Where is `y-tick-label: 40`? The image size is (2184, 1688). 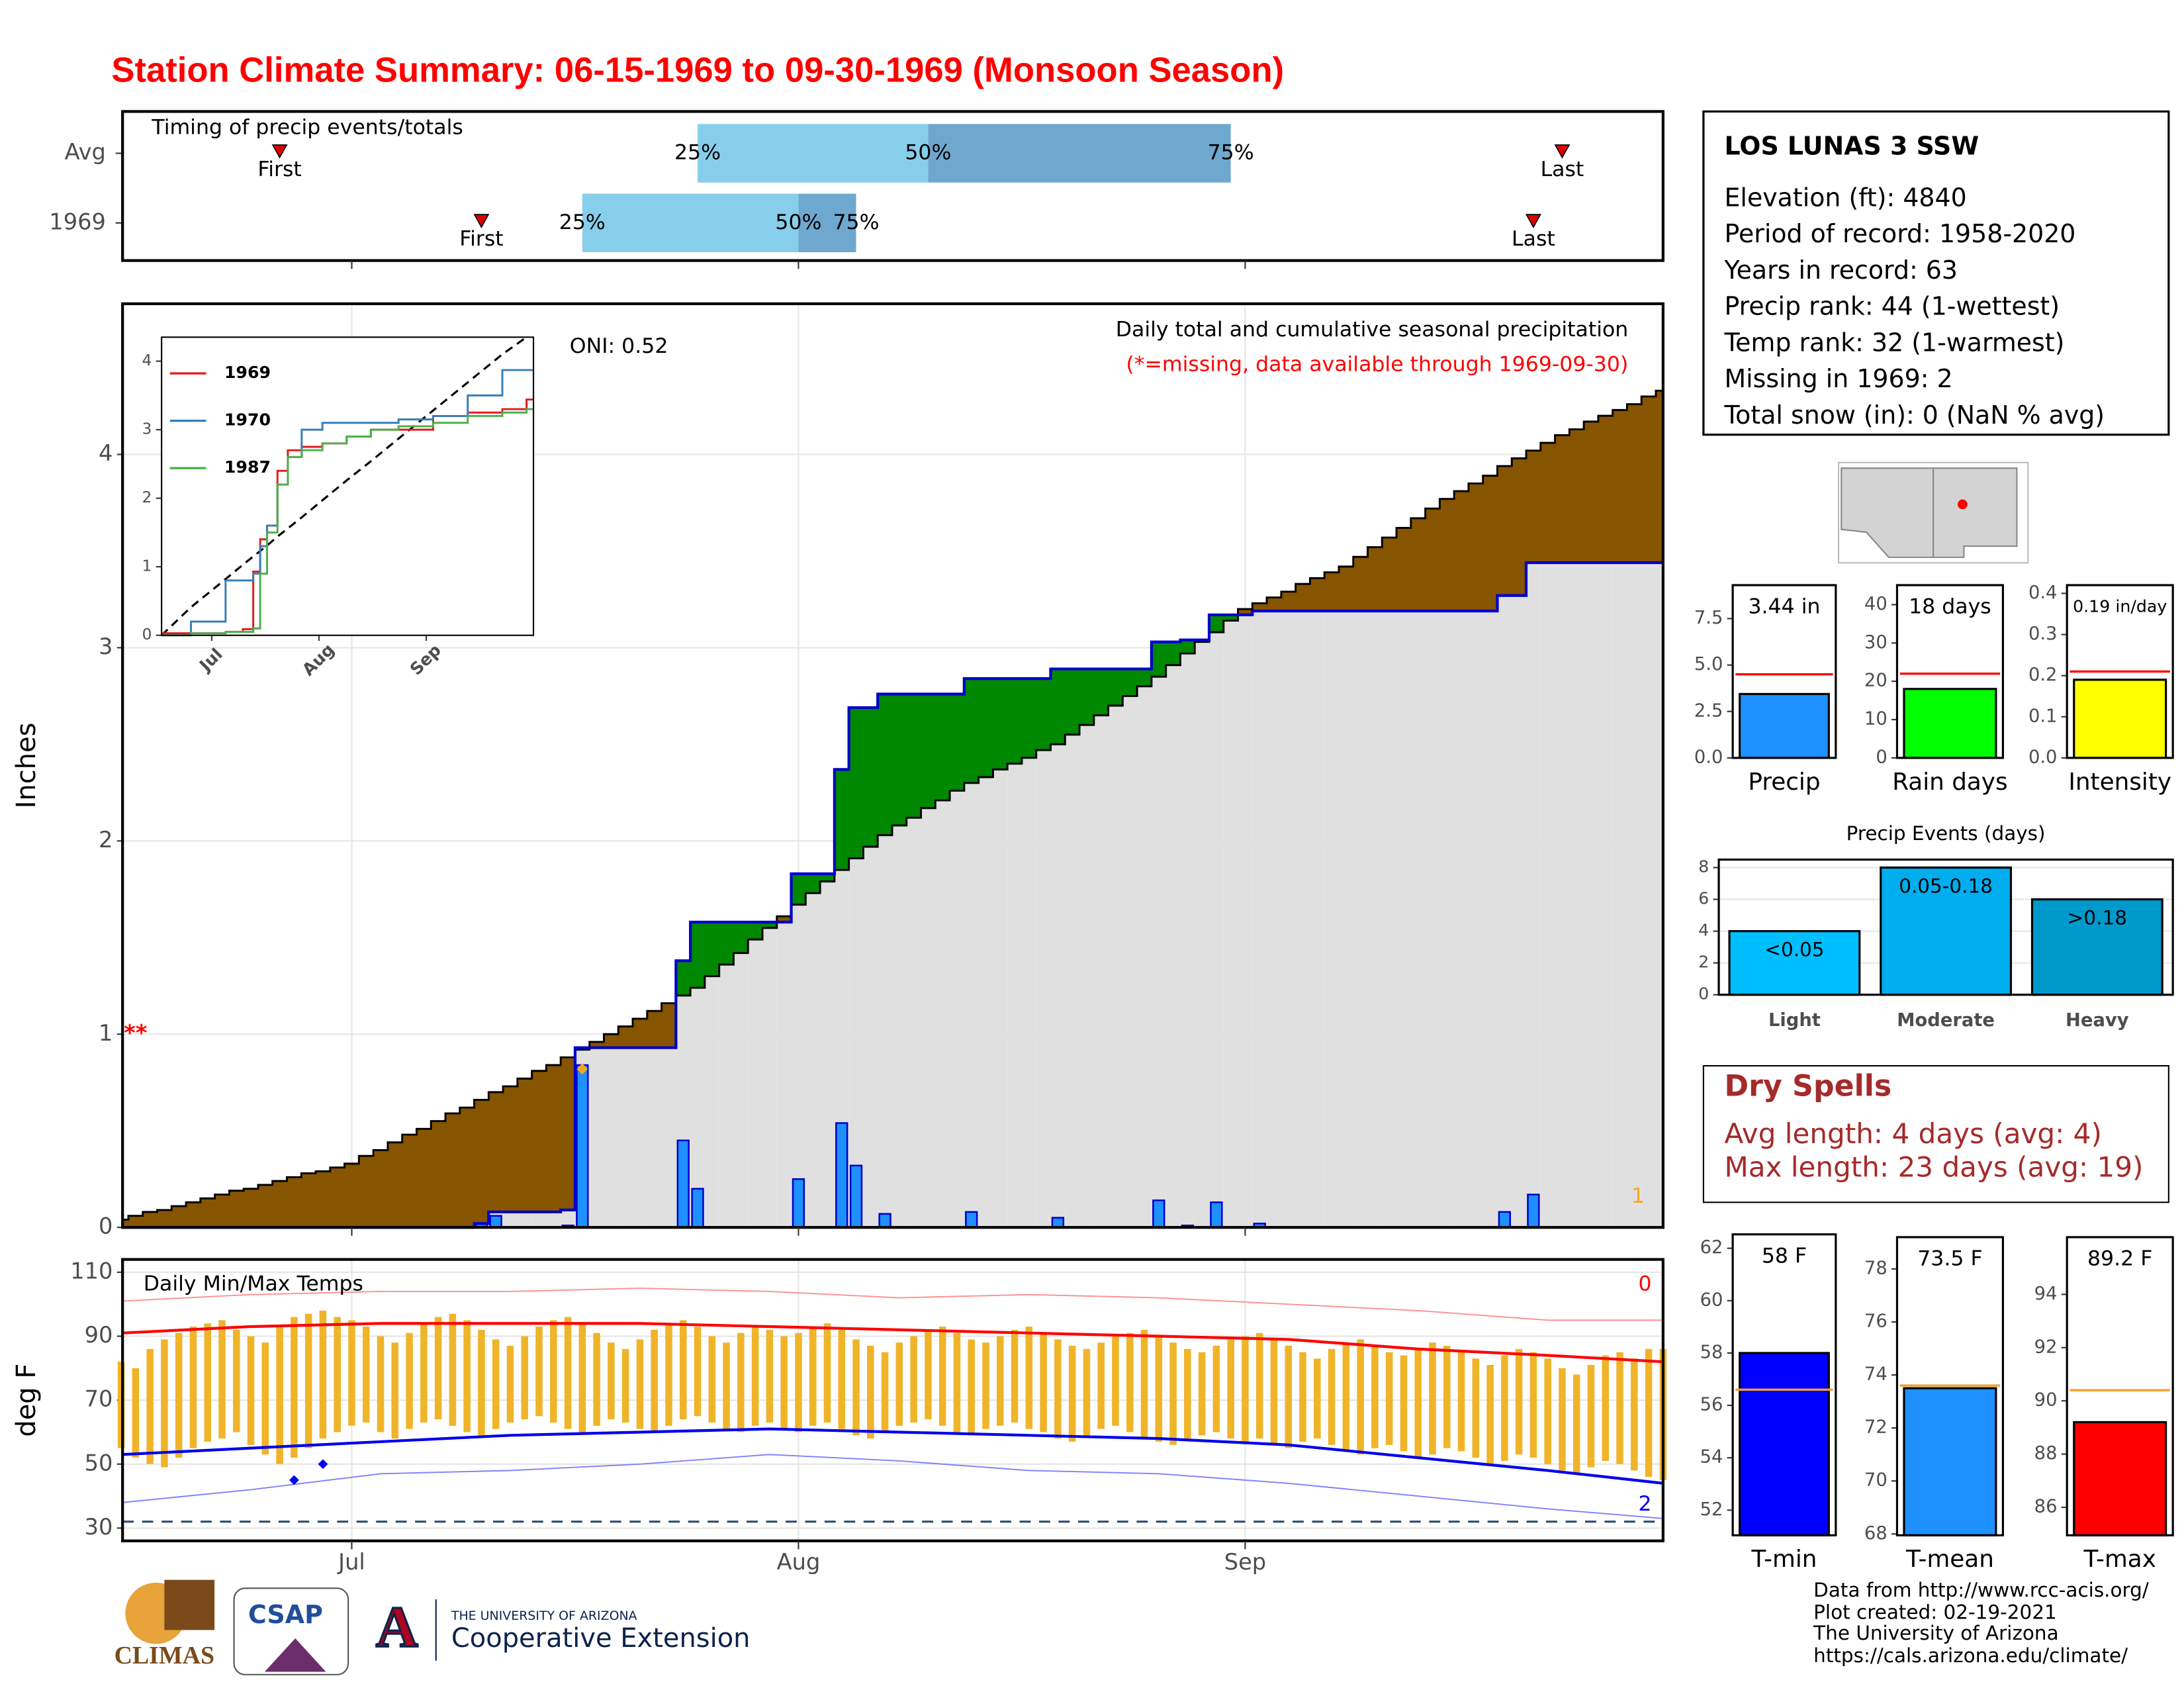
y-tick-label: 40 is located at coordinates (1876, 604).